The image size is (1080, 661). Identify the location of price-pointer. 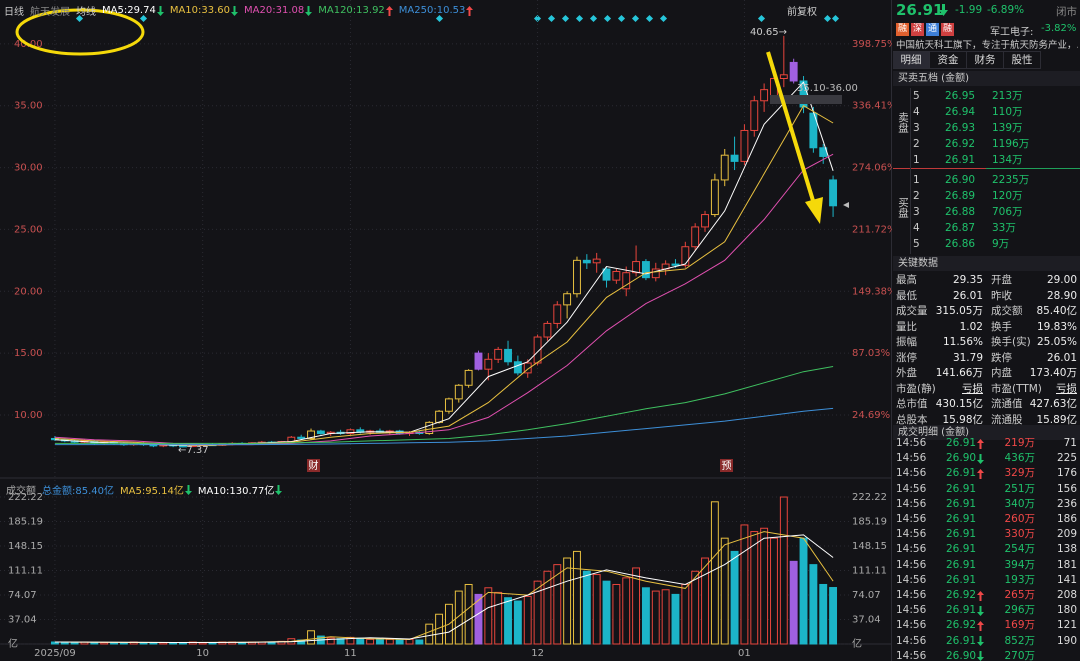
(846, 205).